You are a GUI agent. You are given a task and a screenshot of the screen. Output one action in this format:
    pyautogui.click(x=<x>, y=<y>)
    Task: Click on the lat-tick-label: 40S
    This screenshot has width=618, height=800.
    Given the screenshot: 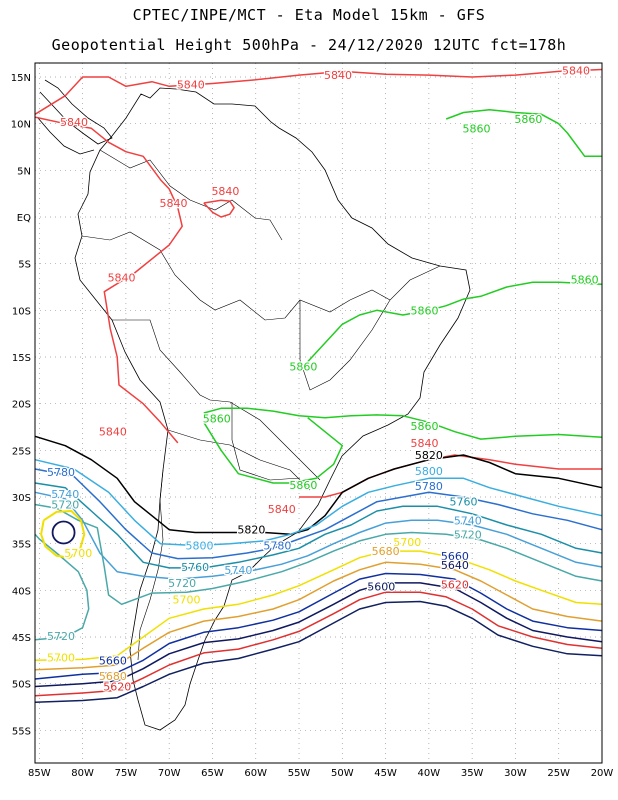 What is the action you would take?
    pyautogui.click(x=21, y=591)
    